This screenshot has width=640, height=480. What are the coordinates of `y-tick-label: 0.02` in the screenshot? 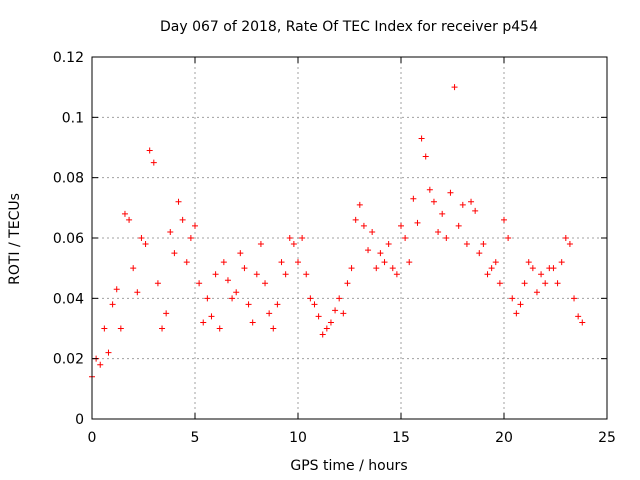 It's located at (68, 360).